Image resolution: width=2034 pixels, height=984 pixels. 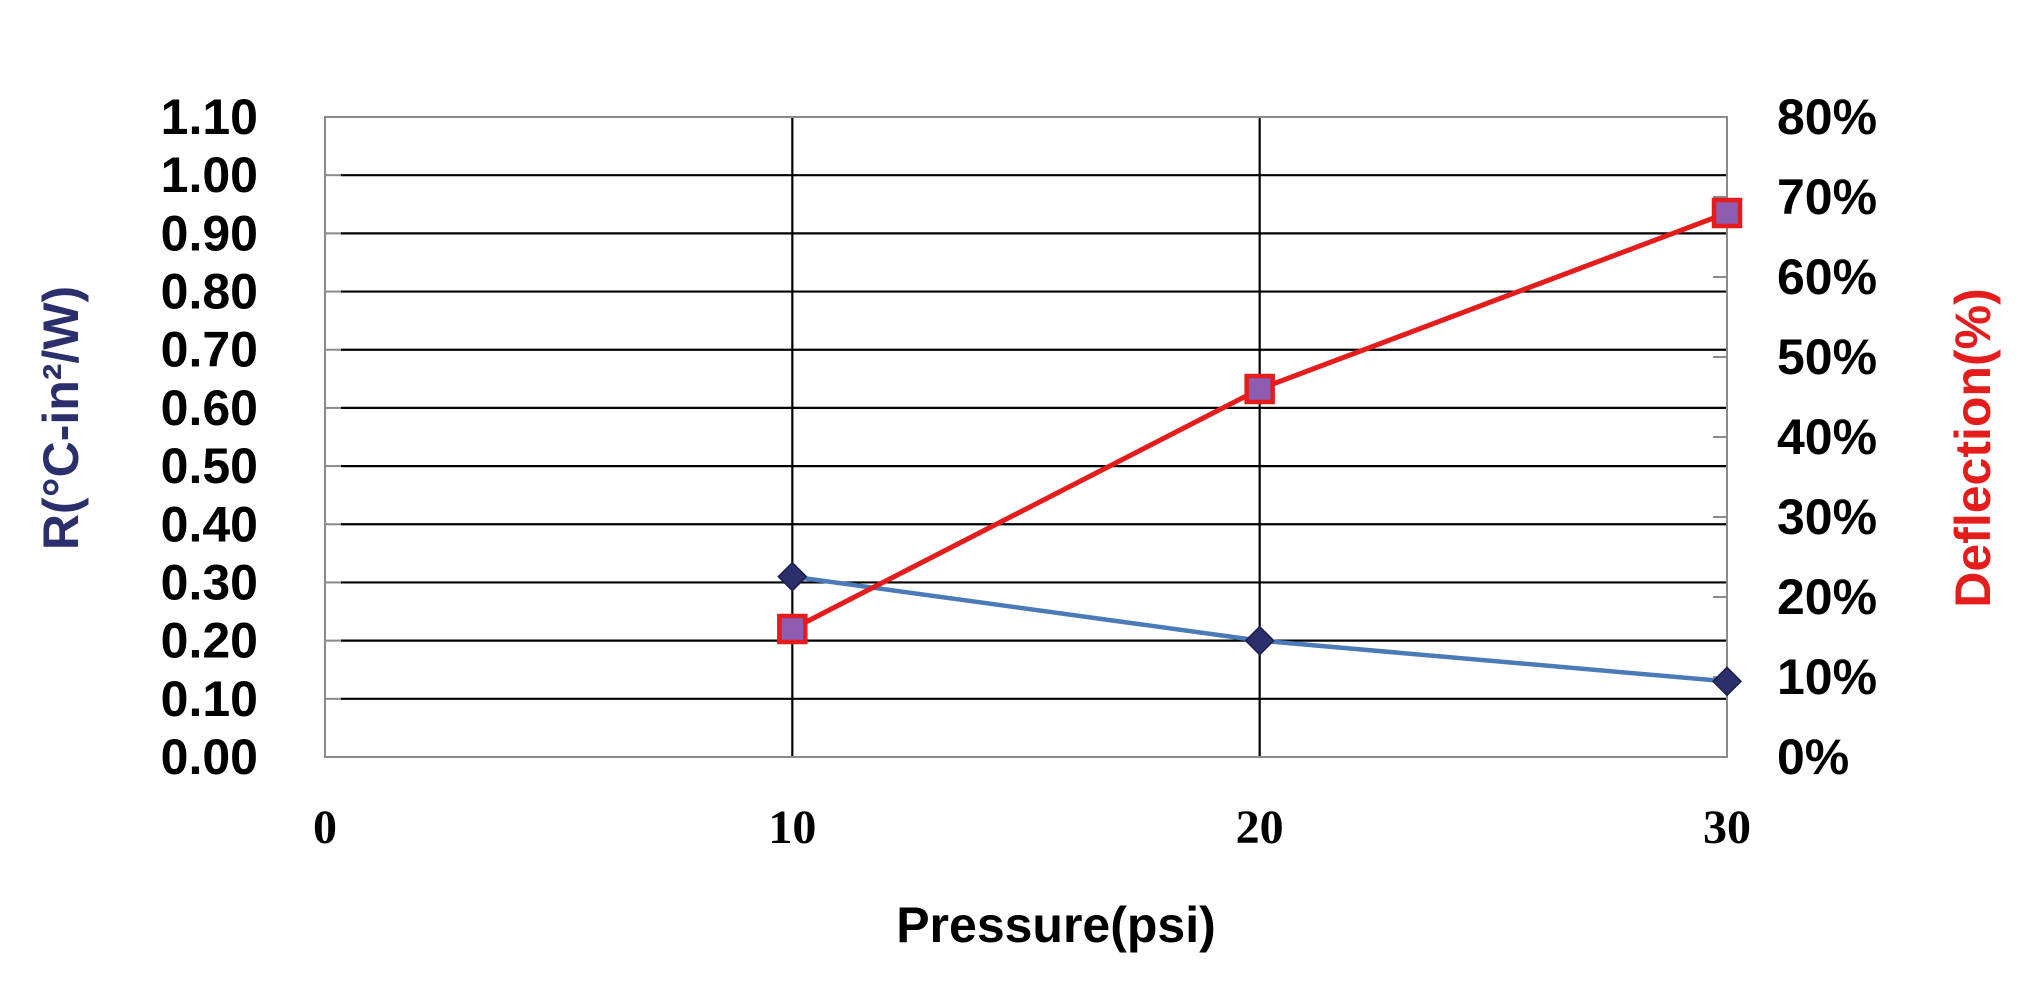 I want to click on x-axis-label: Pressure(psi), so click(x=1056, y=925).